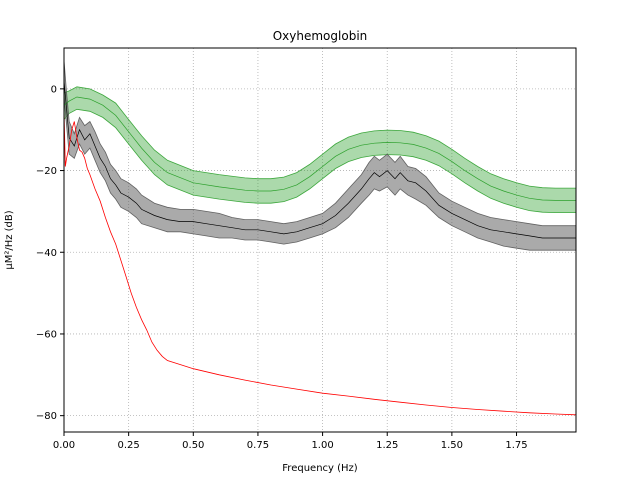  What do you see at coordinates (452, 445) in the screenshot?
I see `x-tick-label: 1.50` at bounding box center [452, 445].